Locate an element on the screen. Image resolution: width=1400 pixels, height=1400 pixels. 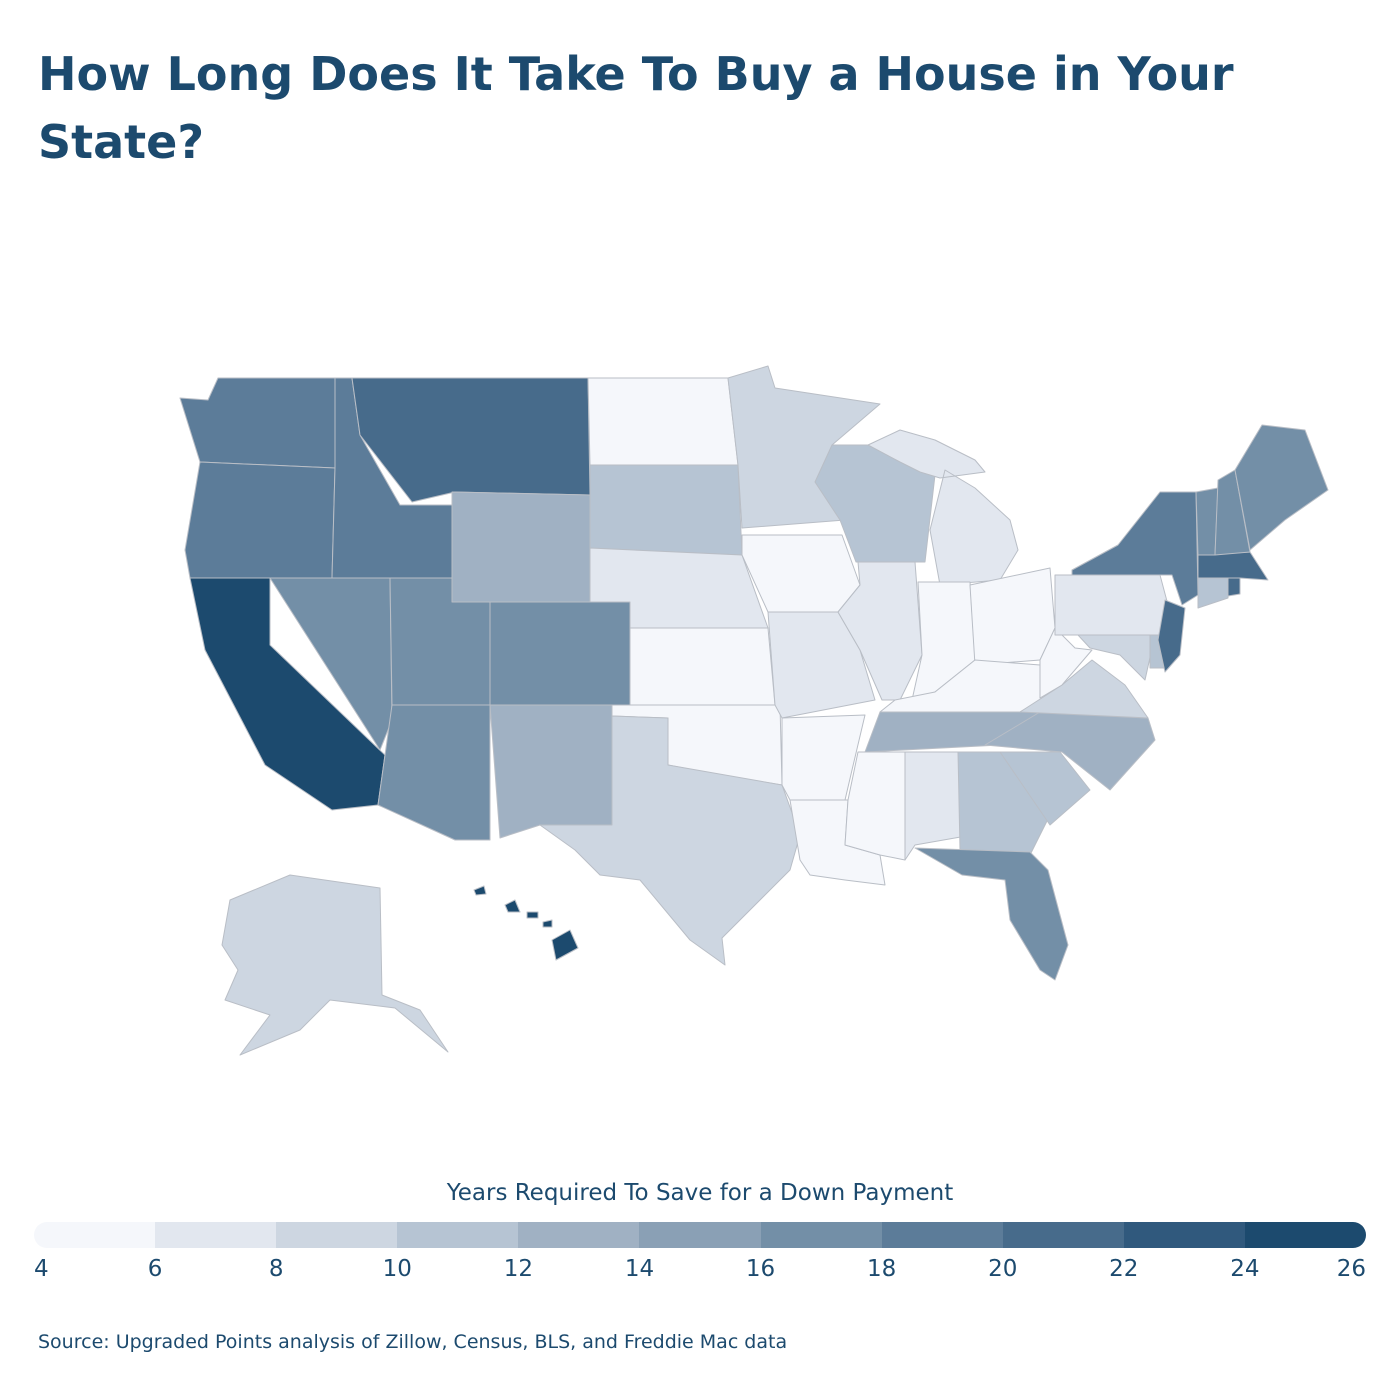
legend-tick-label: 10 is located at coordinates (397, 1269).